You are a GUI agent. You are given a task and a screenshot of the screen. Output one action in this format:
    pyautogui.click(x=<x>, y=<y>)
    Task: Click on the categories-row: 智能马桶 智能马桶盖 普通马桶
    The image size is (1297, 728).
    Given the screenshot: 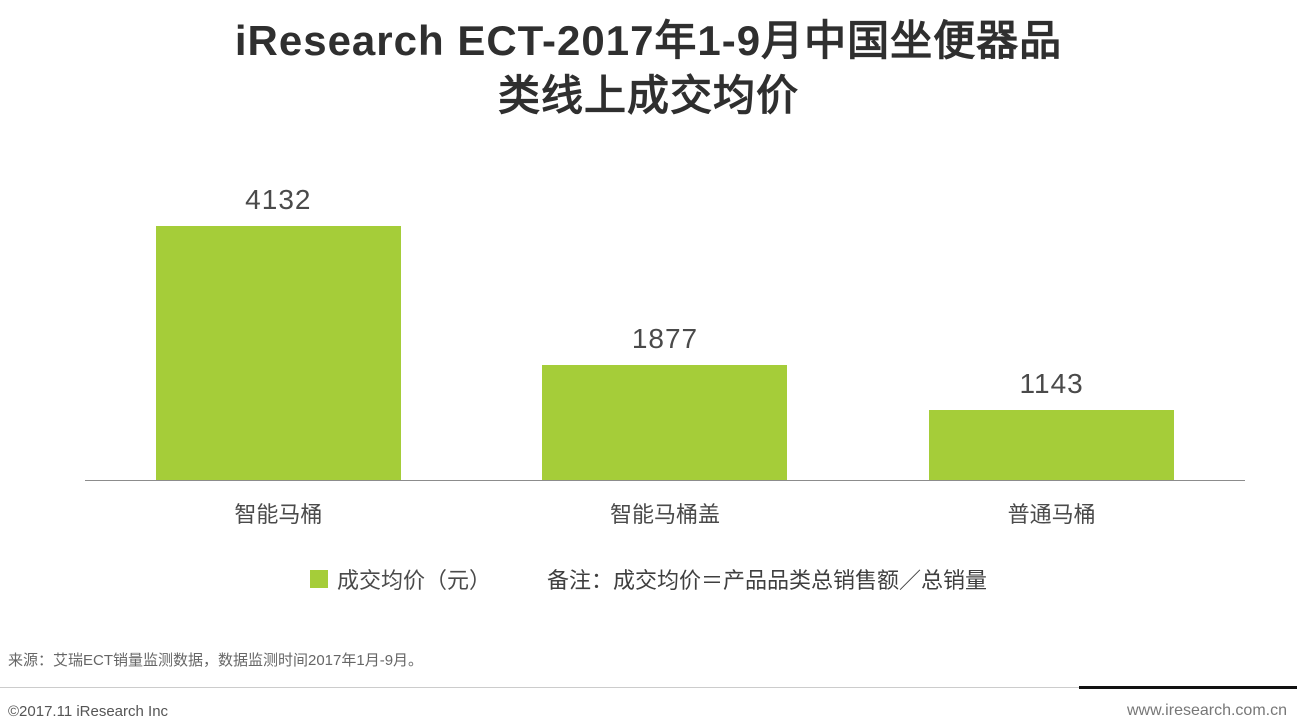 What is the action you would take?
    pyautogui.click(x=665, y=505)
    